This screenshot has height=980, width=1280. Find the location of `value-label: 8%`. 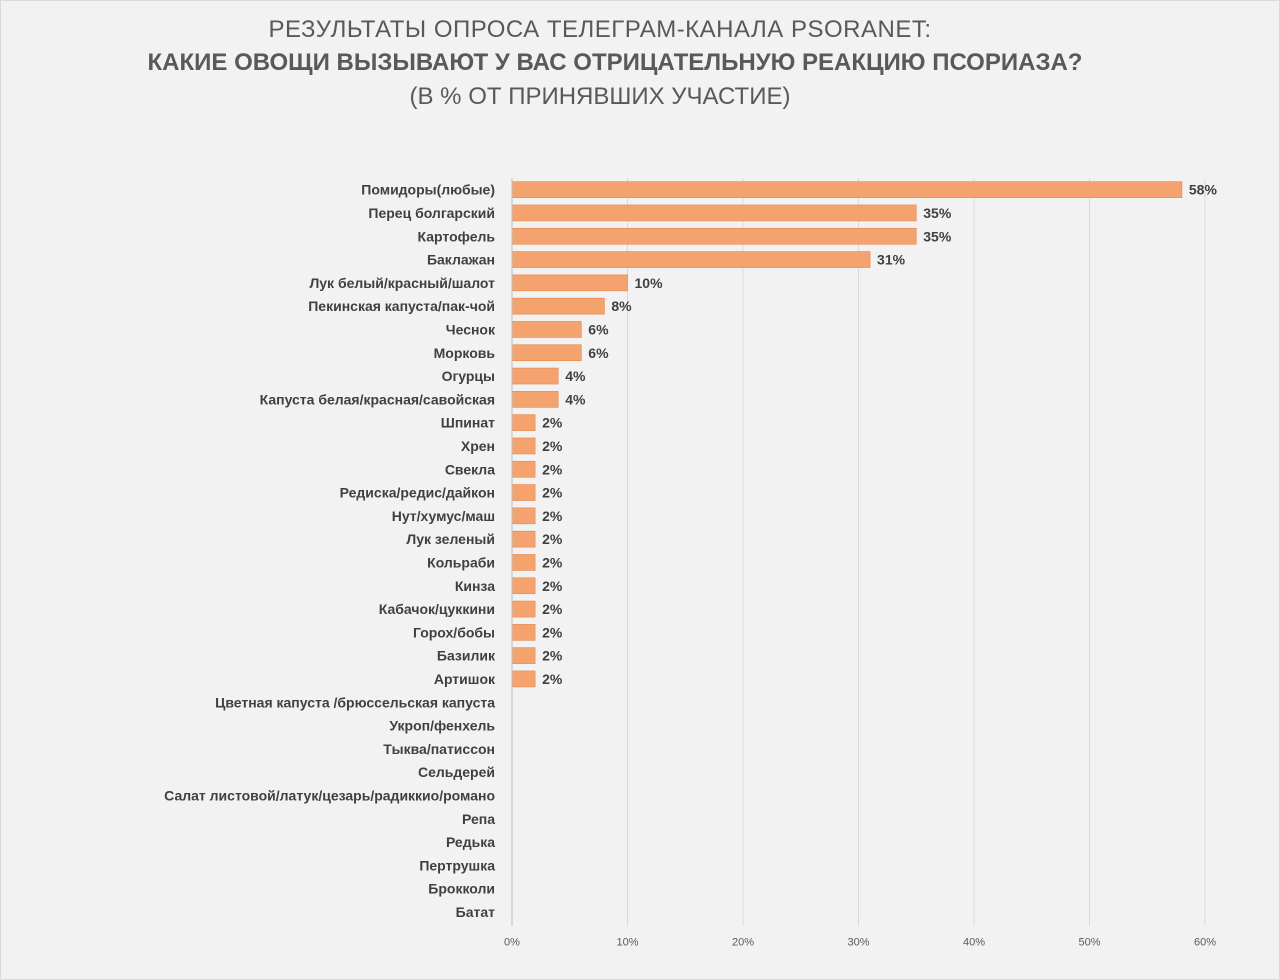

value-label: 8% is located at coordinates (621, 306).